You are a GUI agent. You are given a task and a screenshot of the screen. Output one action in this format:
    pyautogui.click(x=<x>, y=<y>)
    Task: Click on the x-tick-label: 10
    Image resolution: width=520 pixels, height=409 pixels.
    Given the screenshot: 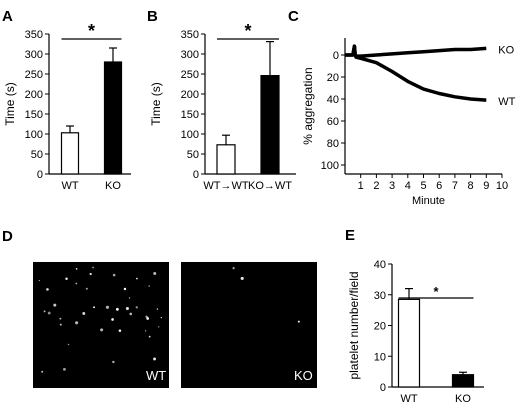 What is the action you would take?
    pyautogui.click(x=502, y=186)
    